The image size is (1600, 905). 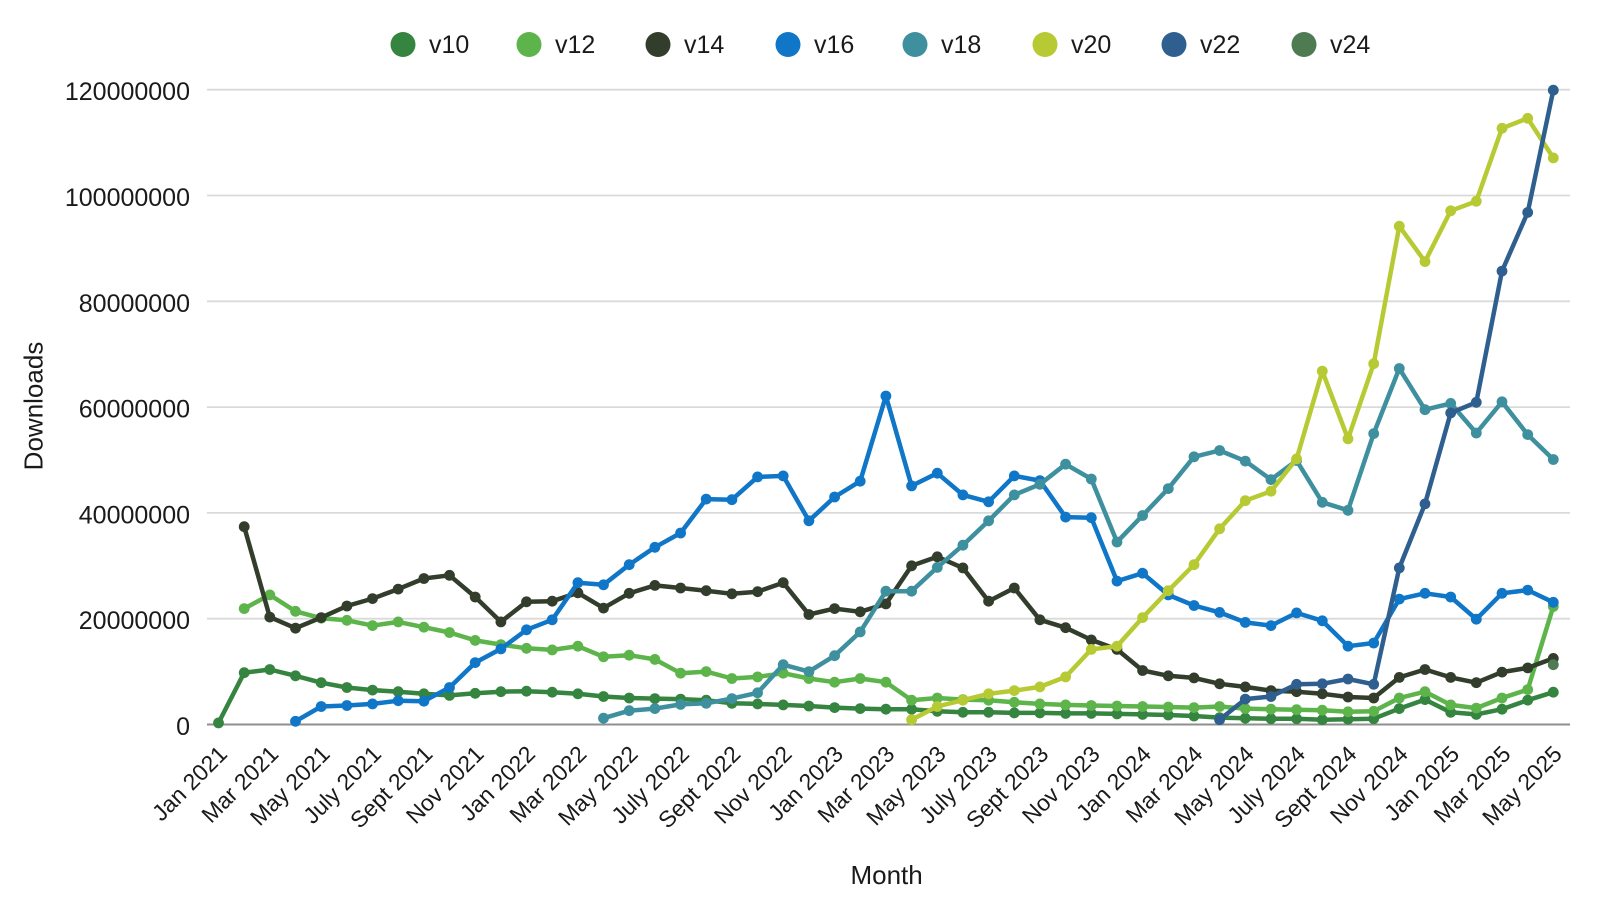 What do you see at coordinates (127, 92) in the screenshot?
I see `svg-text: 120000000` at bounding box center [127, 92].